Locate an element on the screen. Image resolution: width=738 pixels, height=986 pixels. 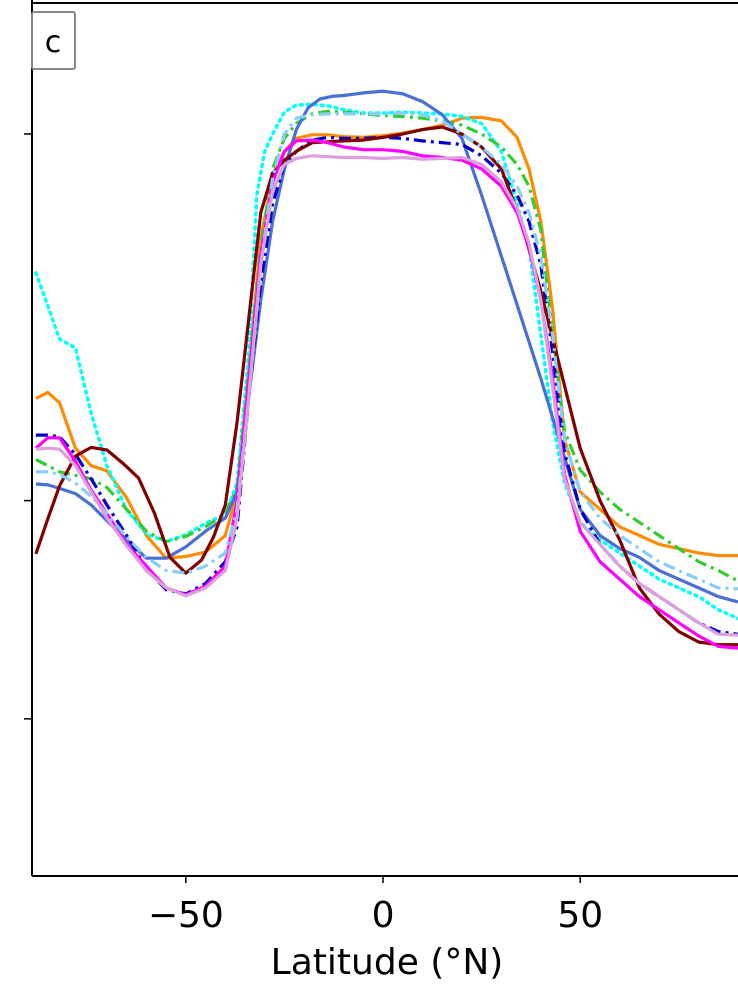
panel-label-text: c is located at coordinates (53, 42).